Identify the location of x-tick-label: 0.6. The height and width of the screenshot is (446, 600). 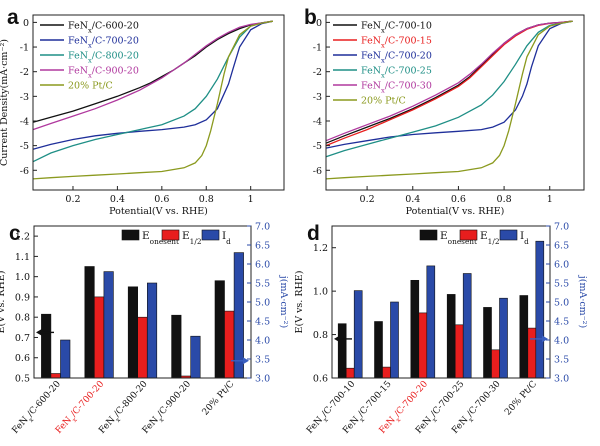
(458, 199).